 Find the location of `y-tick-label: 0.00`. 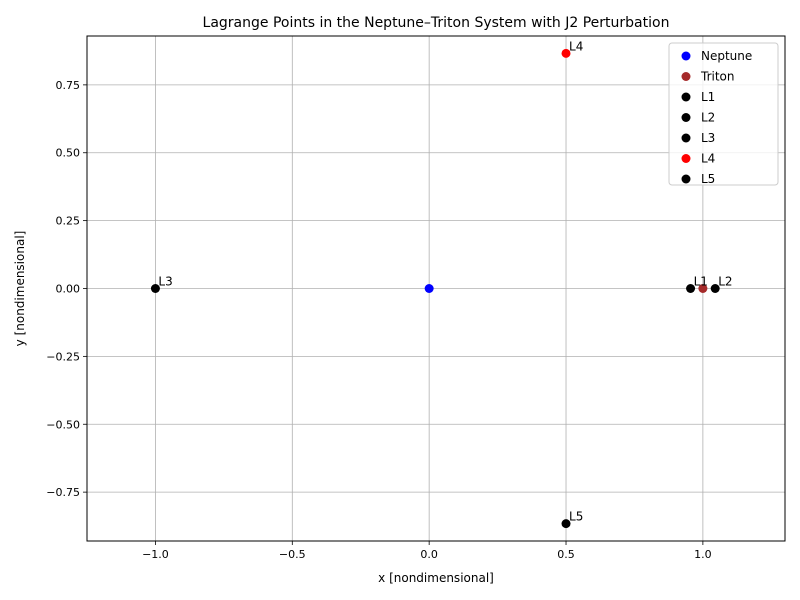

y-tick-label: 0.00 is located at coordinates (68, 289).